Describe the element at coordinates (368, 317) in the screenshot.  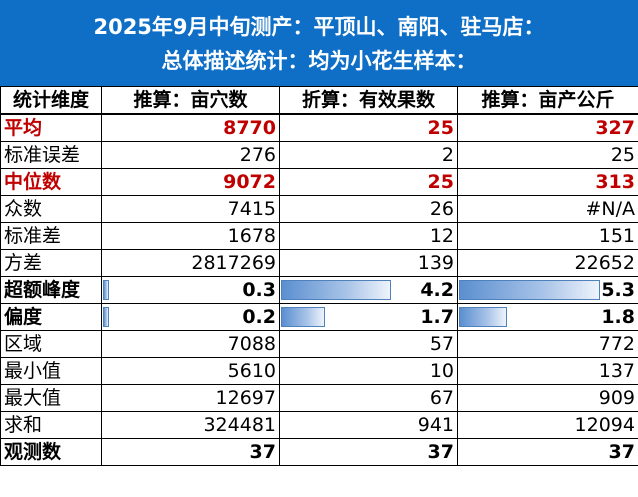
I see `value-cell: 1.7` at that location.